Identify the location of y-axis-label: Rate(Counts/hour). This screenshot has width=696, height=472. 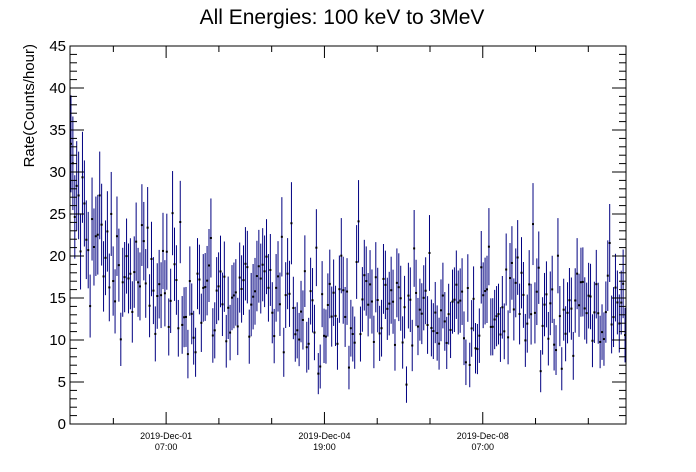
(29, 105).